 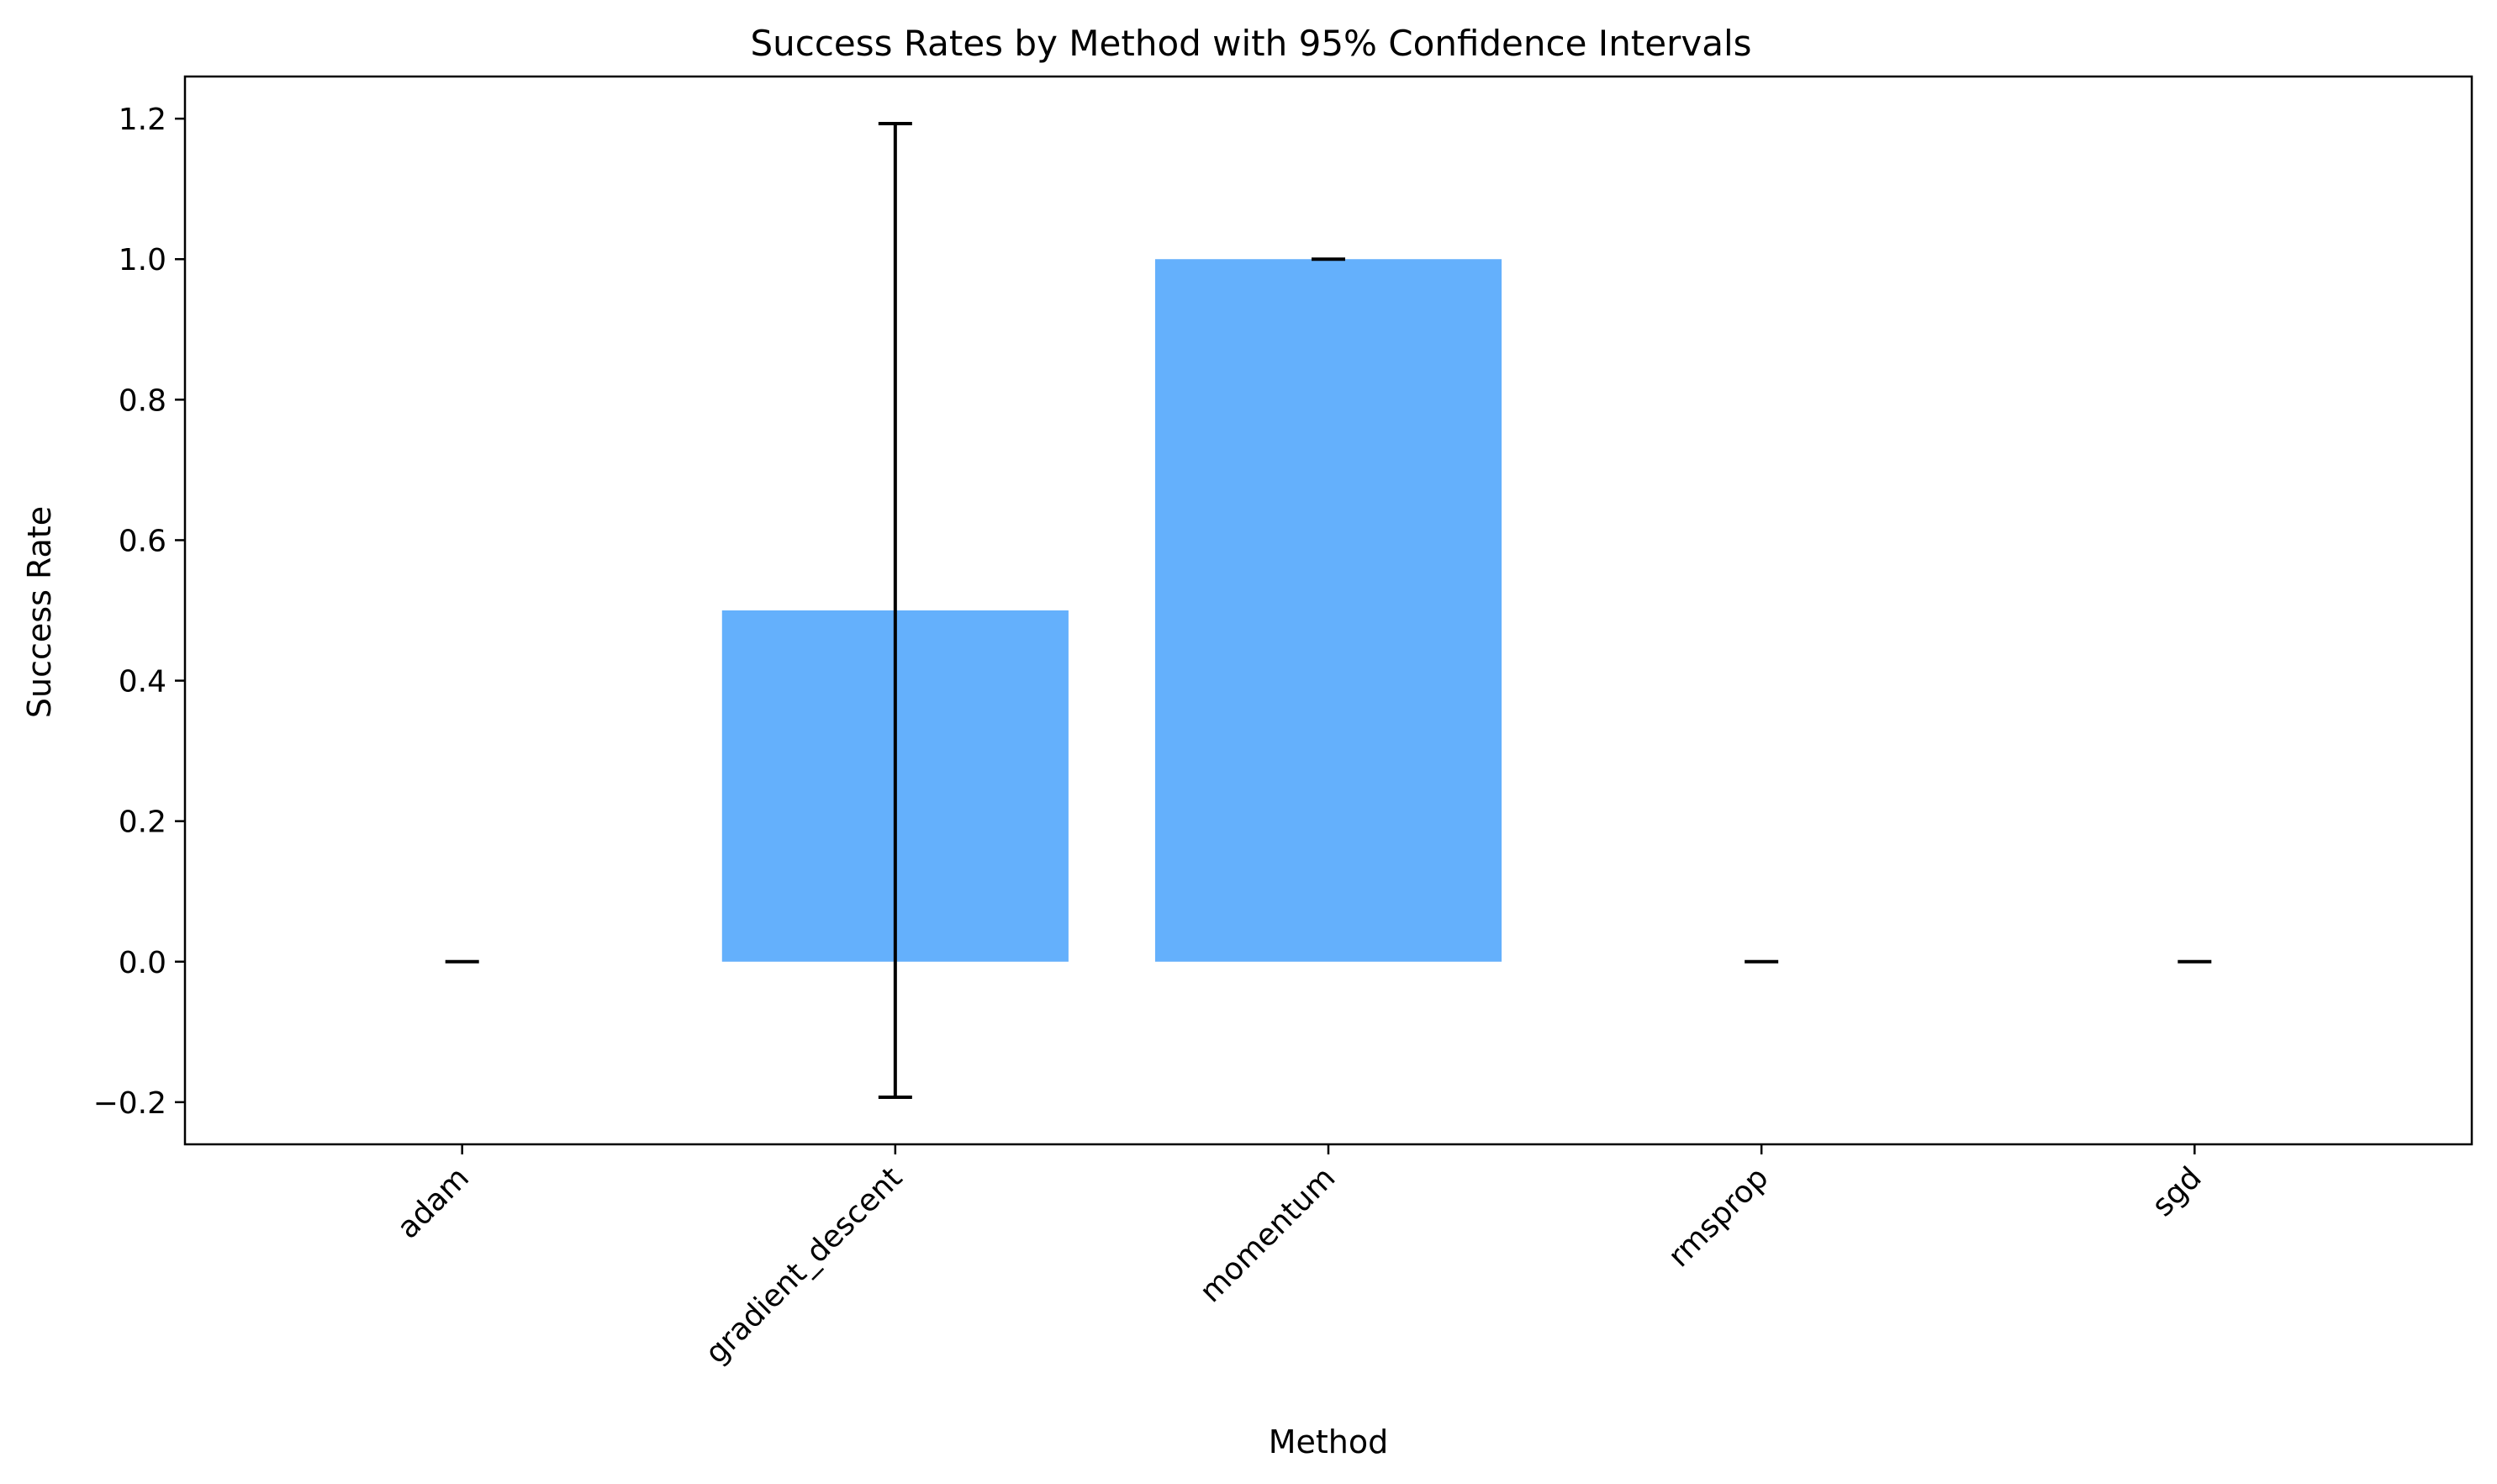 What do you see at coordinates (142, 260) in the screenshot?
I see `y-tick-label: 1.0` at bounding box center [142, 260].